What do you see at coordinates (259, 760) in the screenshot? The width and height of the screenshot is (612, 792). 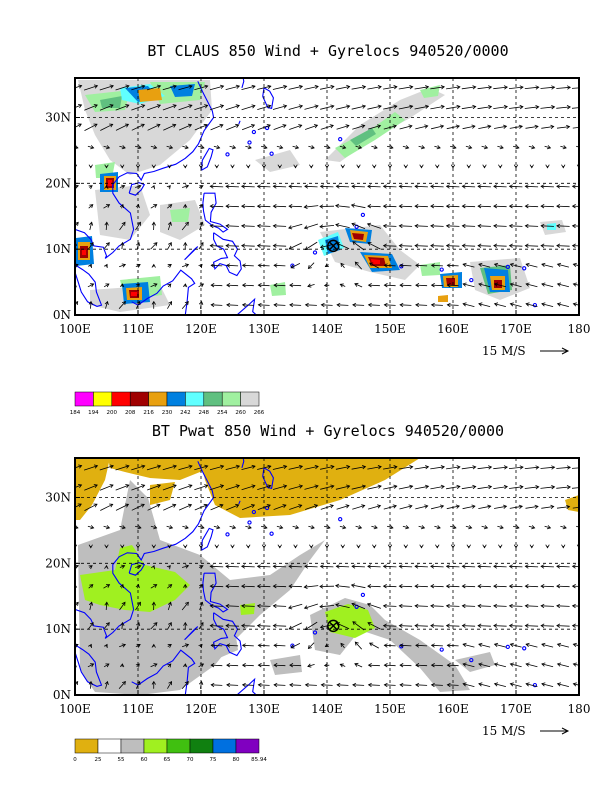 I see `colorbar-label: 85.94` at bounding box center [259, 760].